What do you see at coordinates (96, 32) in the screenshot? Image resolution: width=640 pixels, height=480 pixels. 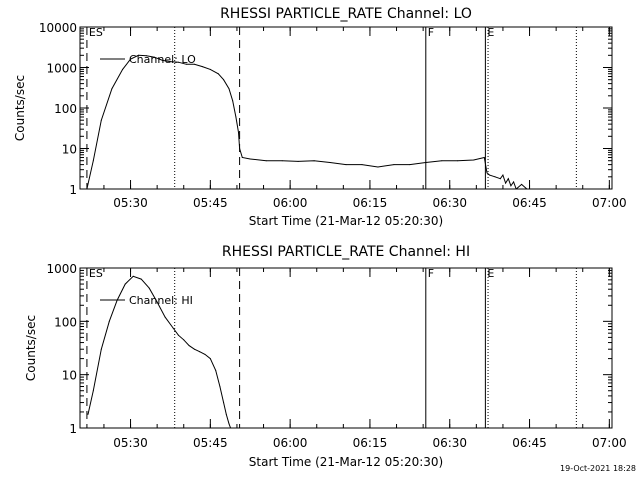 I see `event-marker-label: ES` at bounding box center [96, 32].